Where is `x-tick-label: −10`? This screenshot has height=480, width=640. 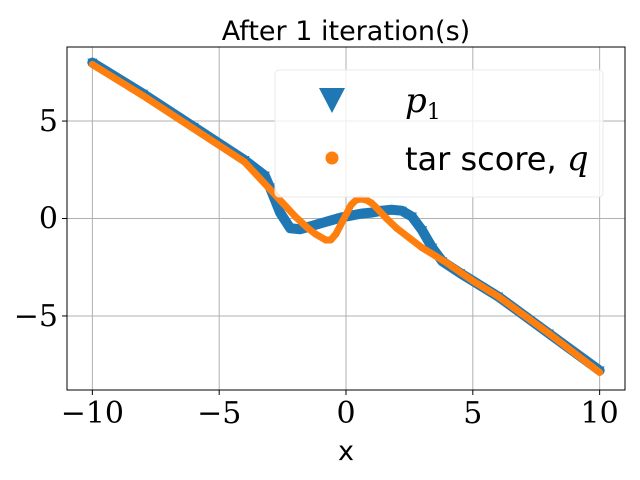
x-tick-label: −10 is located at coordinates (92, 413).